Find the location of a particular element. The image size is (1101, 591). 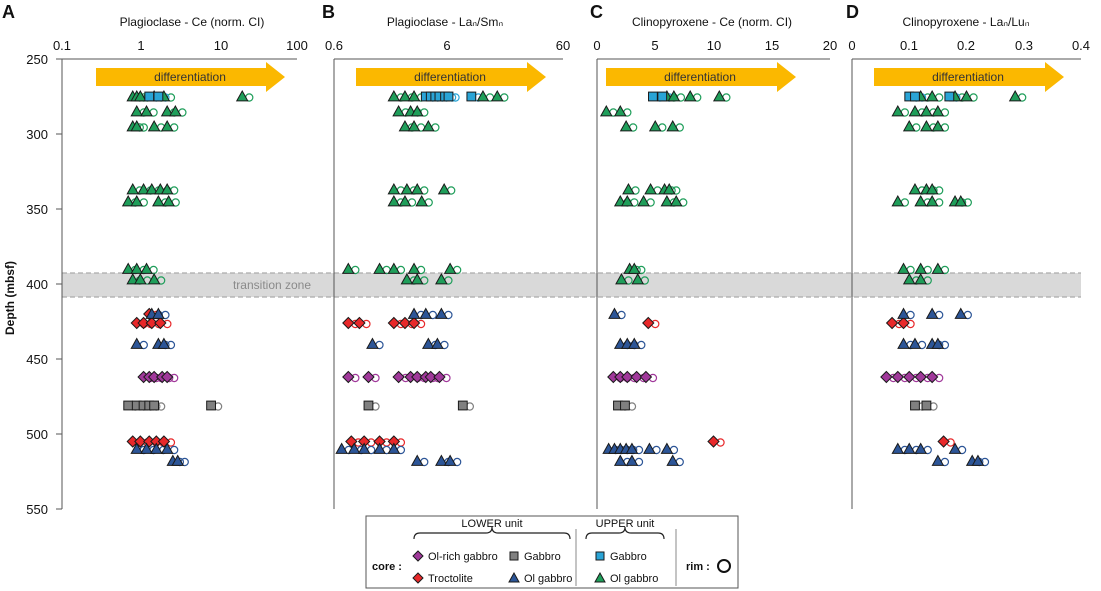

differentiation-label-b: differentiation is located at coordinates (450, 77).